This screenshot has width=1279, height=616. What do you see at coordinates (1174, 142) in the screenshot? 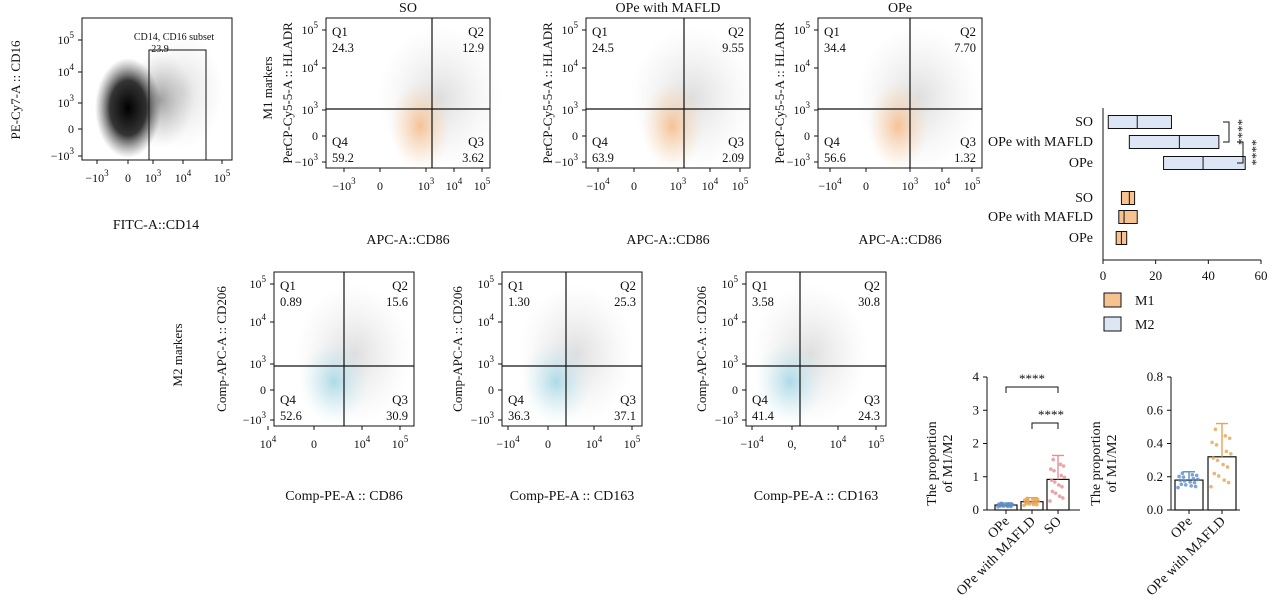
I see `box-m2` at bounding box center [1174, 142].